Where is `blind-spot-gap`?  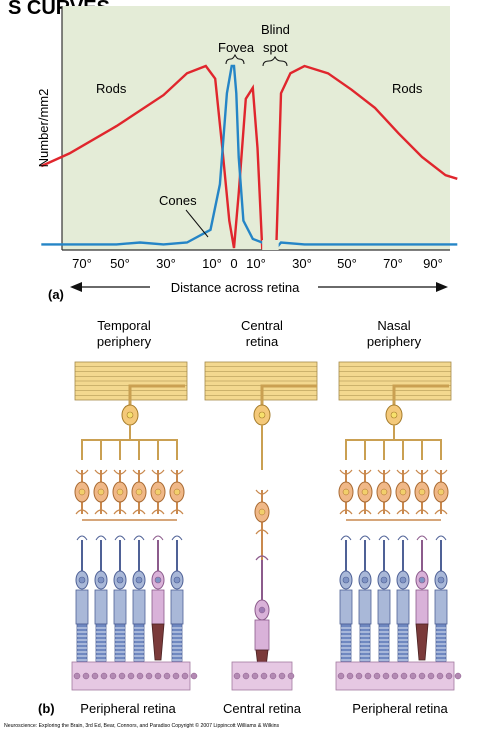
blind-spot-gap is located at coordinates (270, 245).